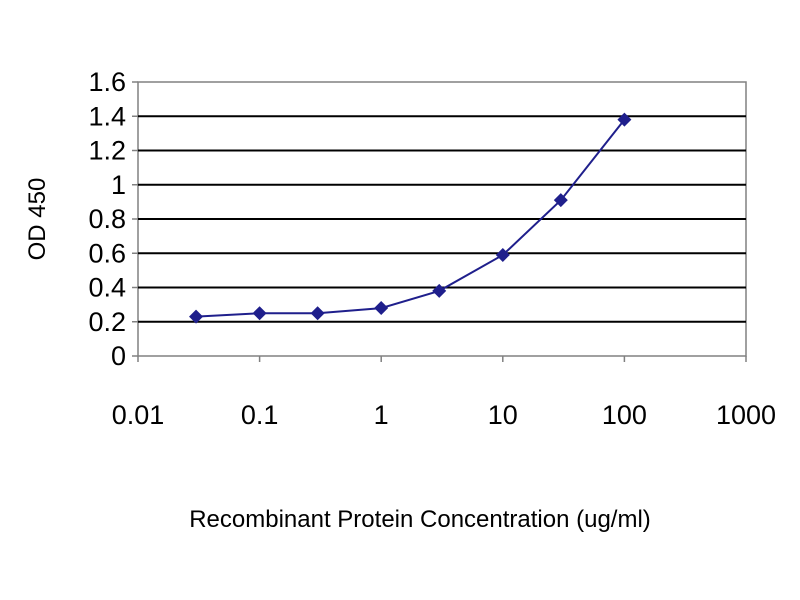 Image resolution: width=800 pixels, height=600 pixels. I want to click on y-tick-label: 0.4, so click(107, 288).